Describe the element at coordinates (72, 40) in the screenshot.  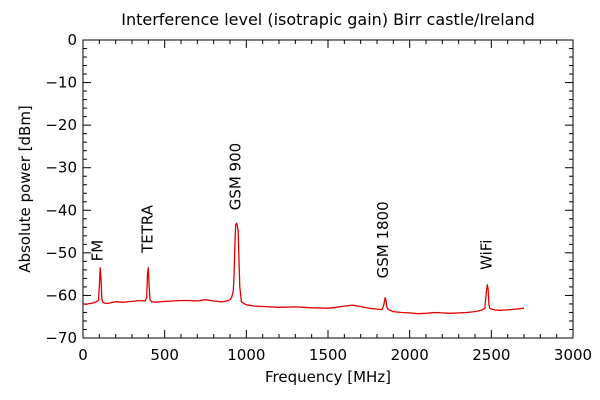
I see `y-tick-label: 0` at that location.